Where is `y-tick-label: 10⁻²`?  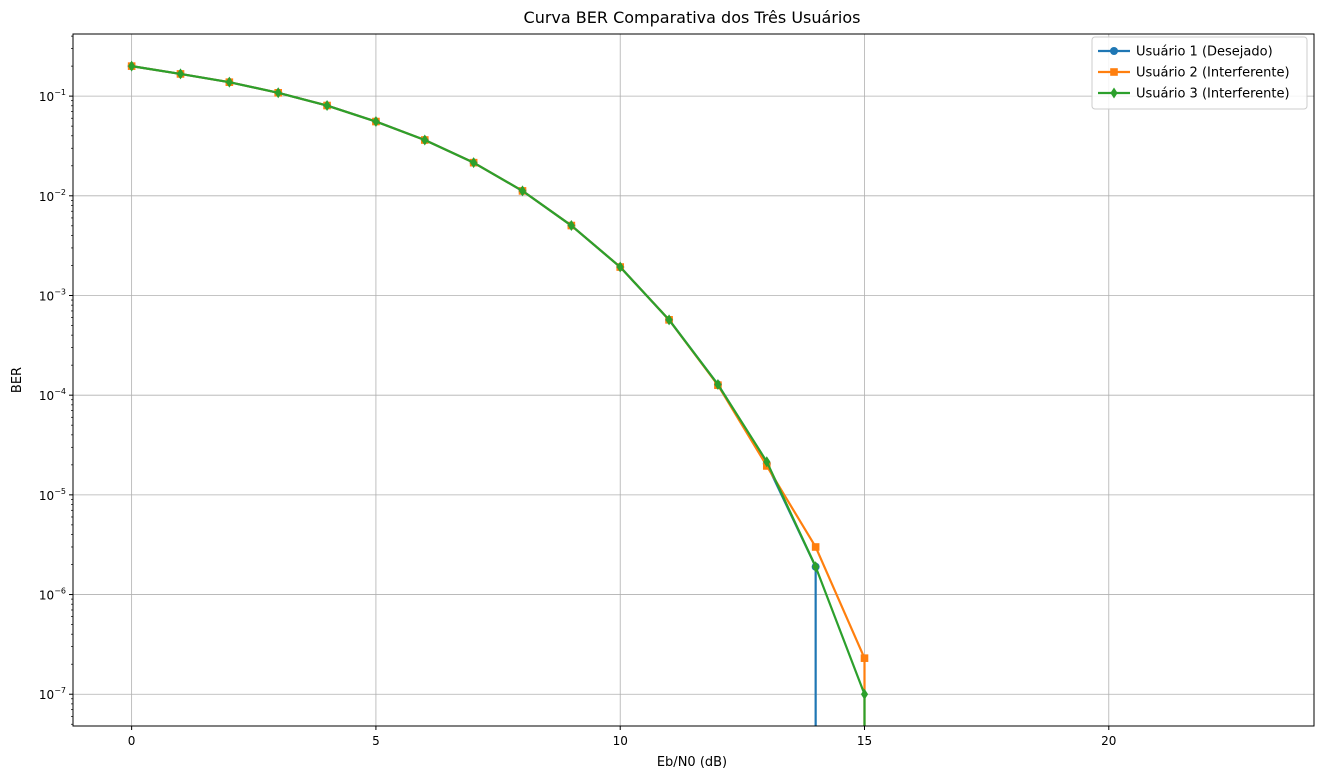
y-tick-label: 10⁻² is located at coordinates (52, 196).